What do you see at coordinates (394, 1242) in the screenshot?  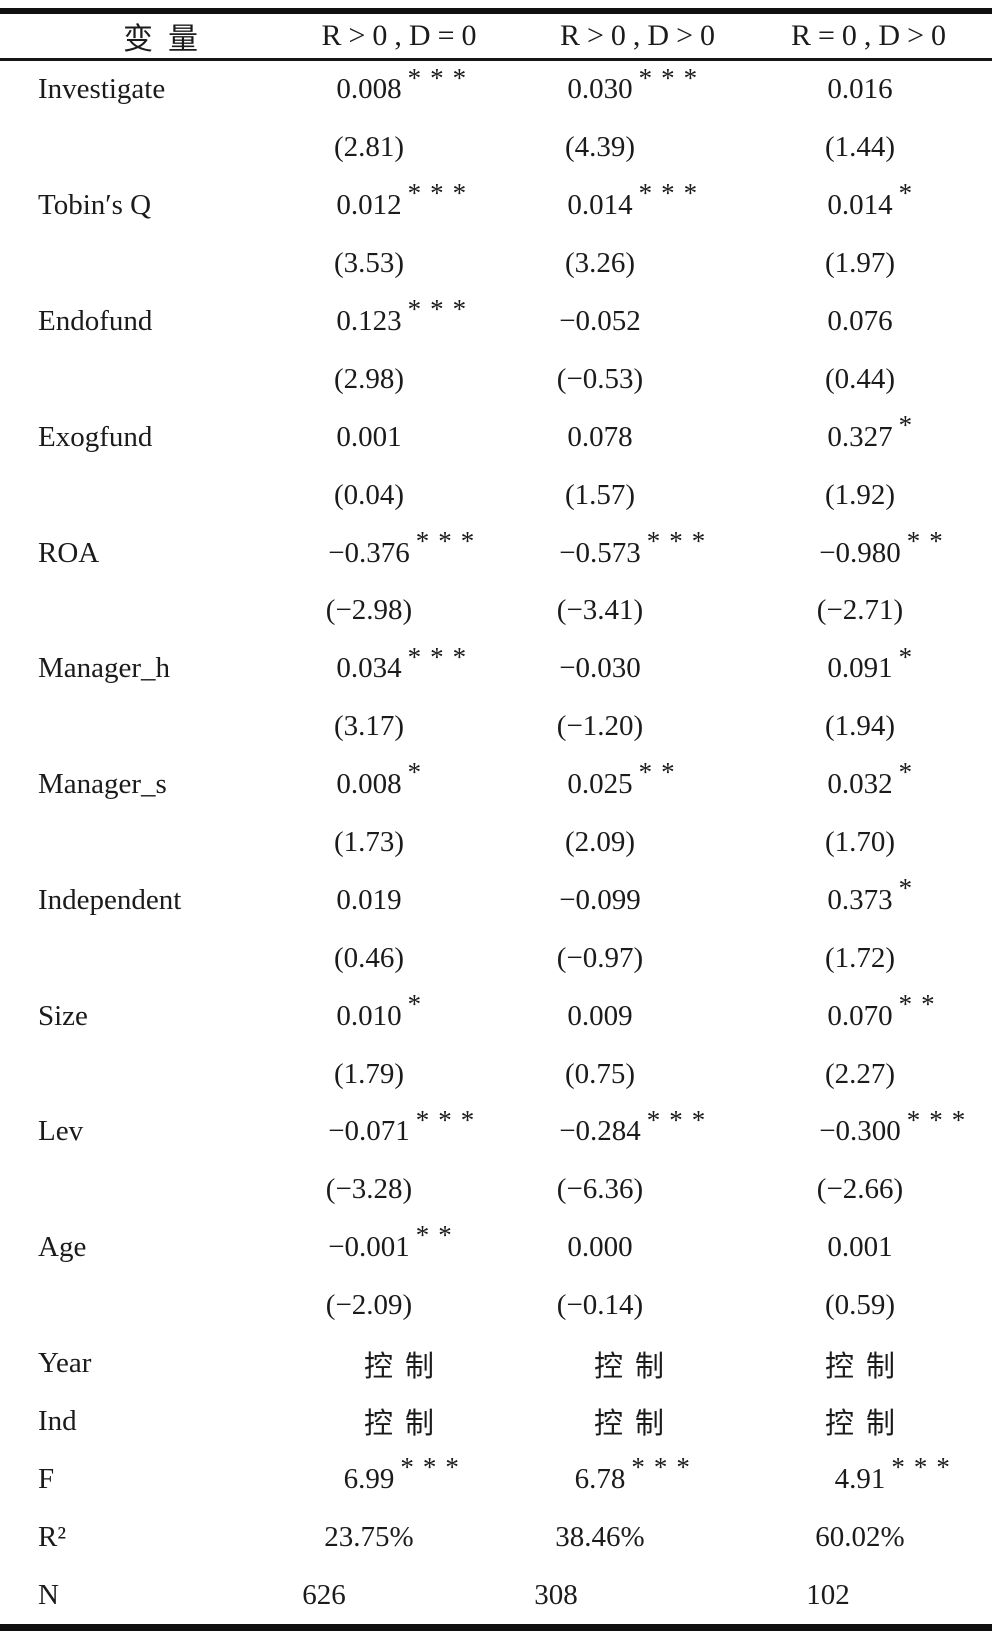 I see `cell-value: −0.001 **` at bounding box center [394, 1242].